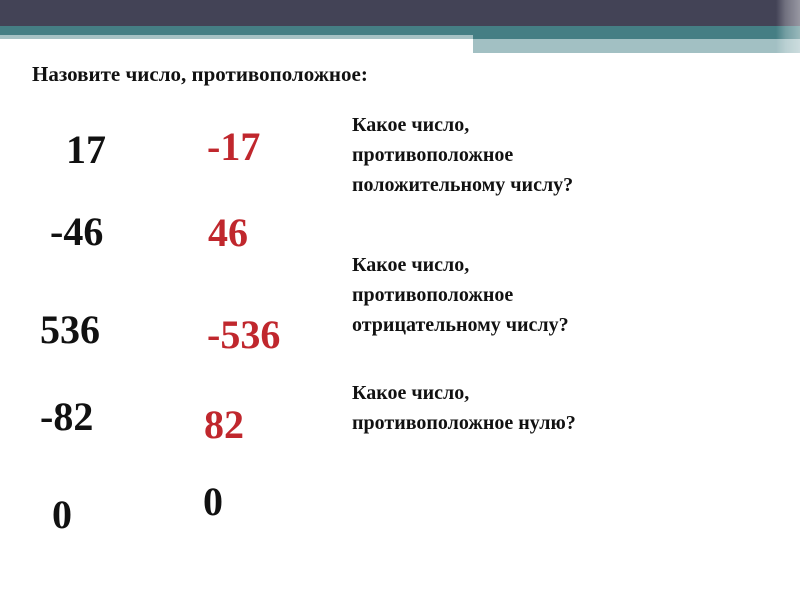 The height and width of the screenshot is (600, 800). I want to click on opposite-5: 0, so click(213, 501).